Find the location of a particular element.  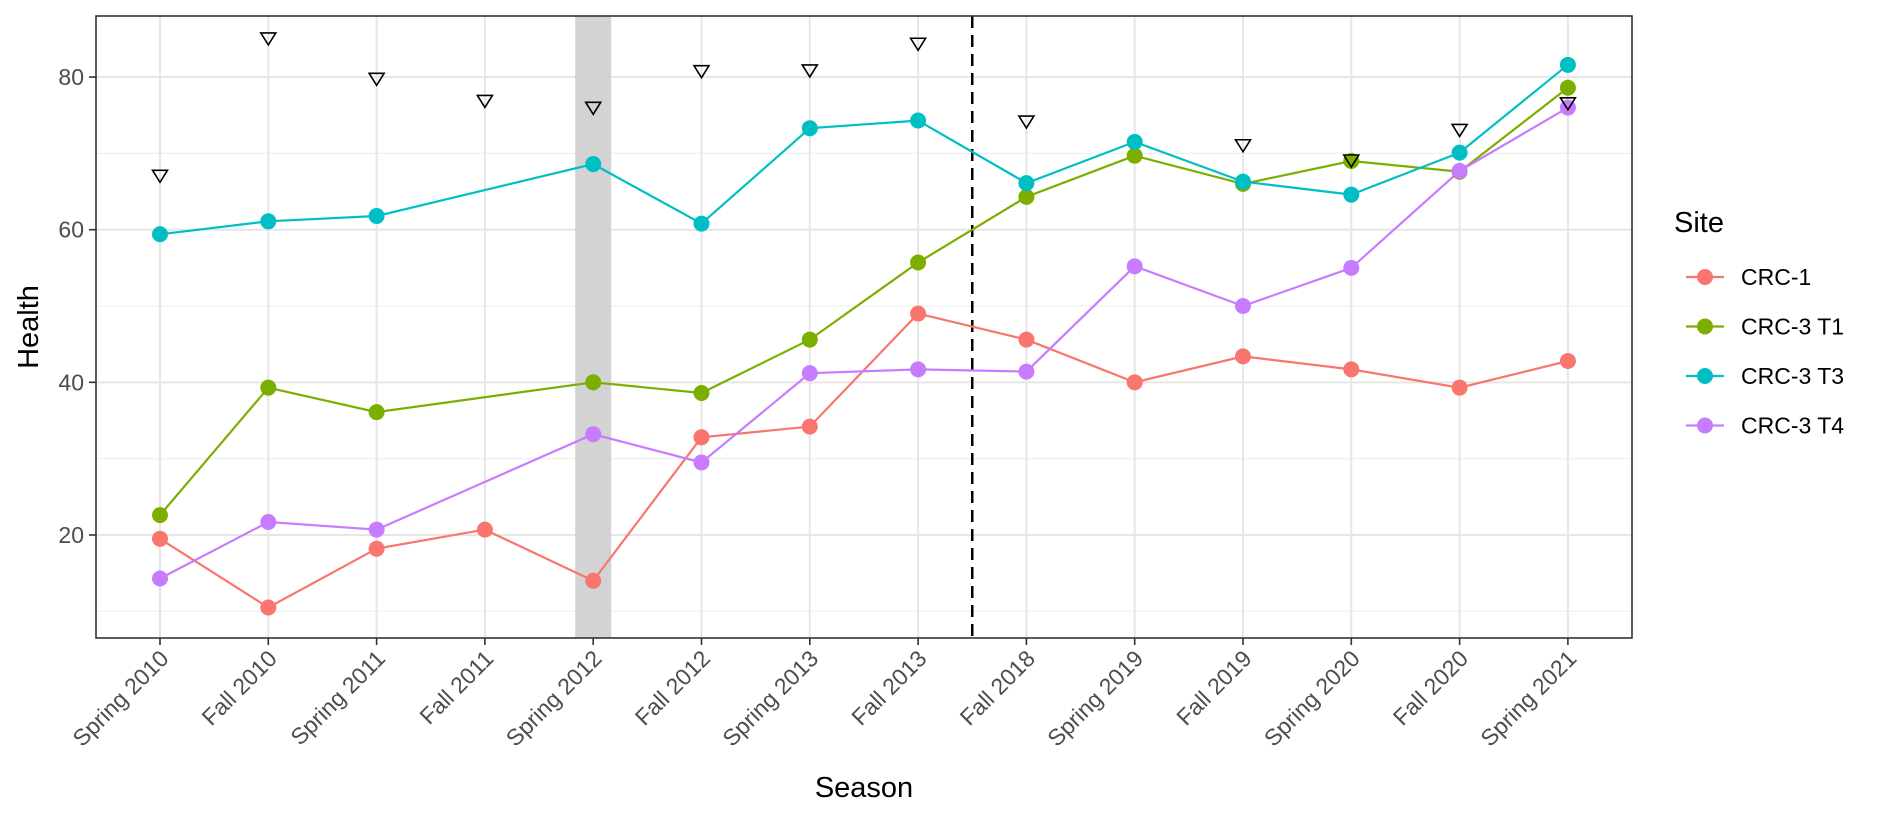

legend: Site CRC-1 CRC-3 T1 CRC-3 T3 CRC-3 T4 is located at coordinates (1759, 323).